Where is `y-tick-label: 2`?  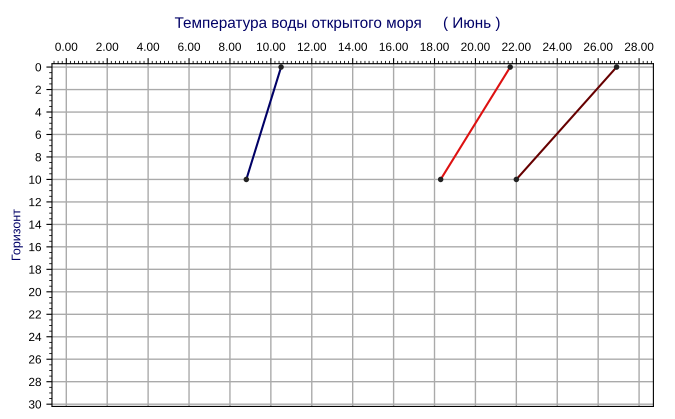
y-tick-label: 2 is located at coordinates (38, 90).